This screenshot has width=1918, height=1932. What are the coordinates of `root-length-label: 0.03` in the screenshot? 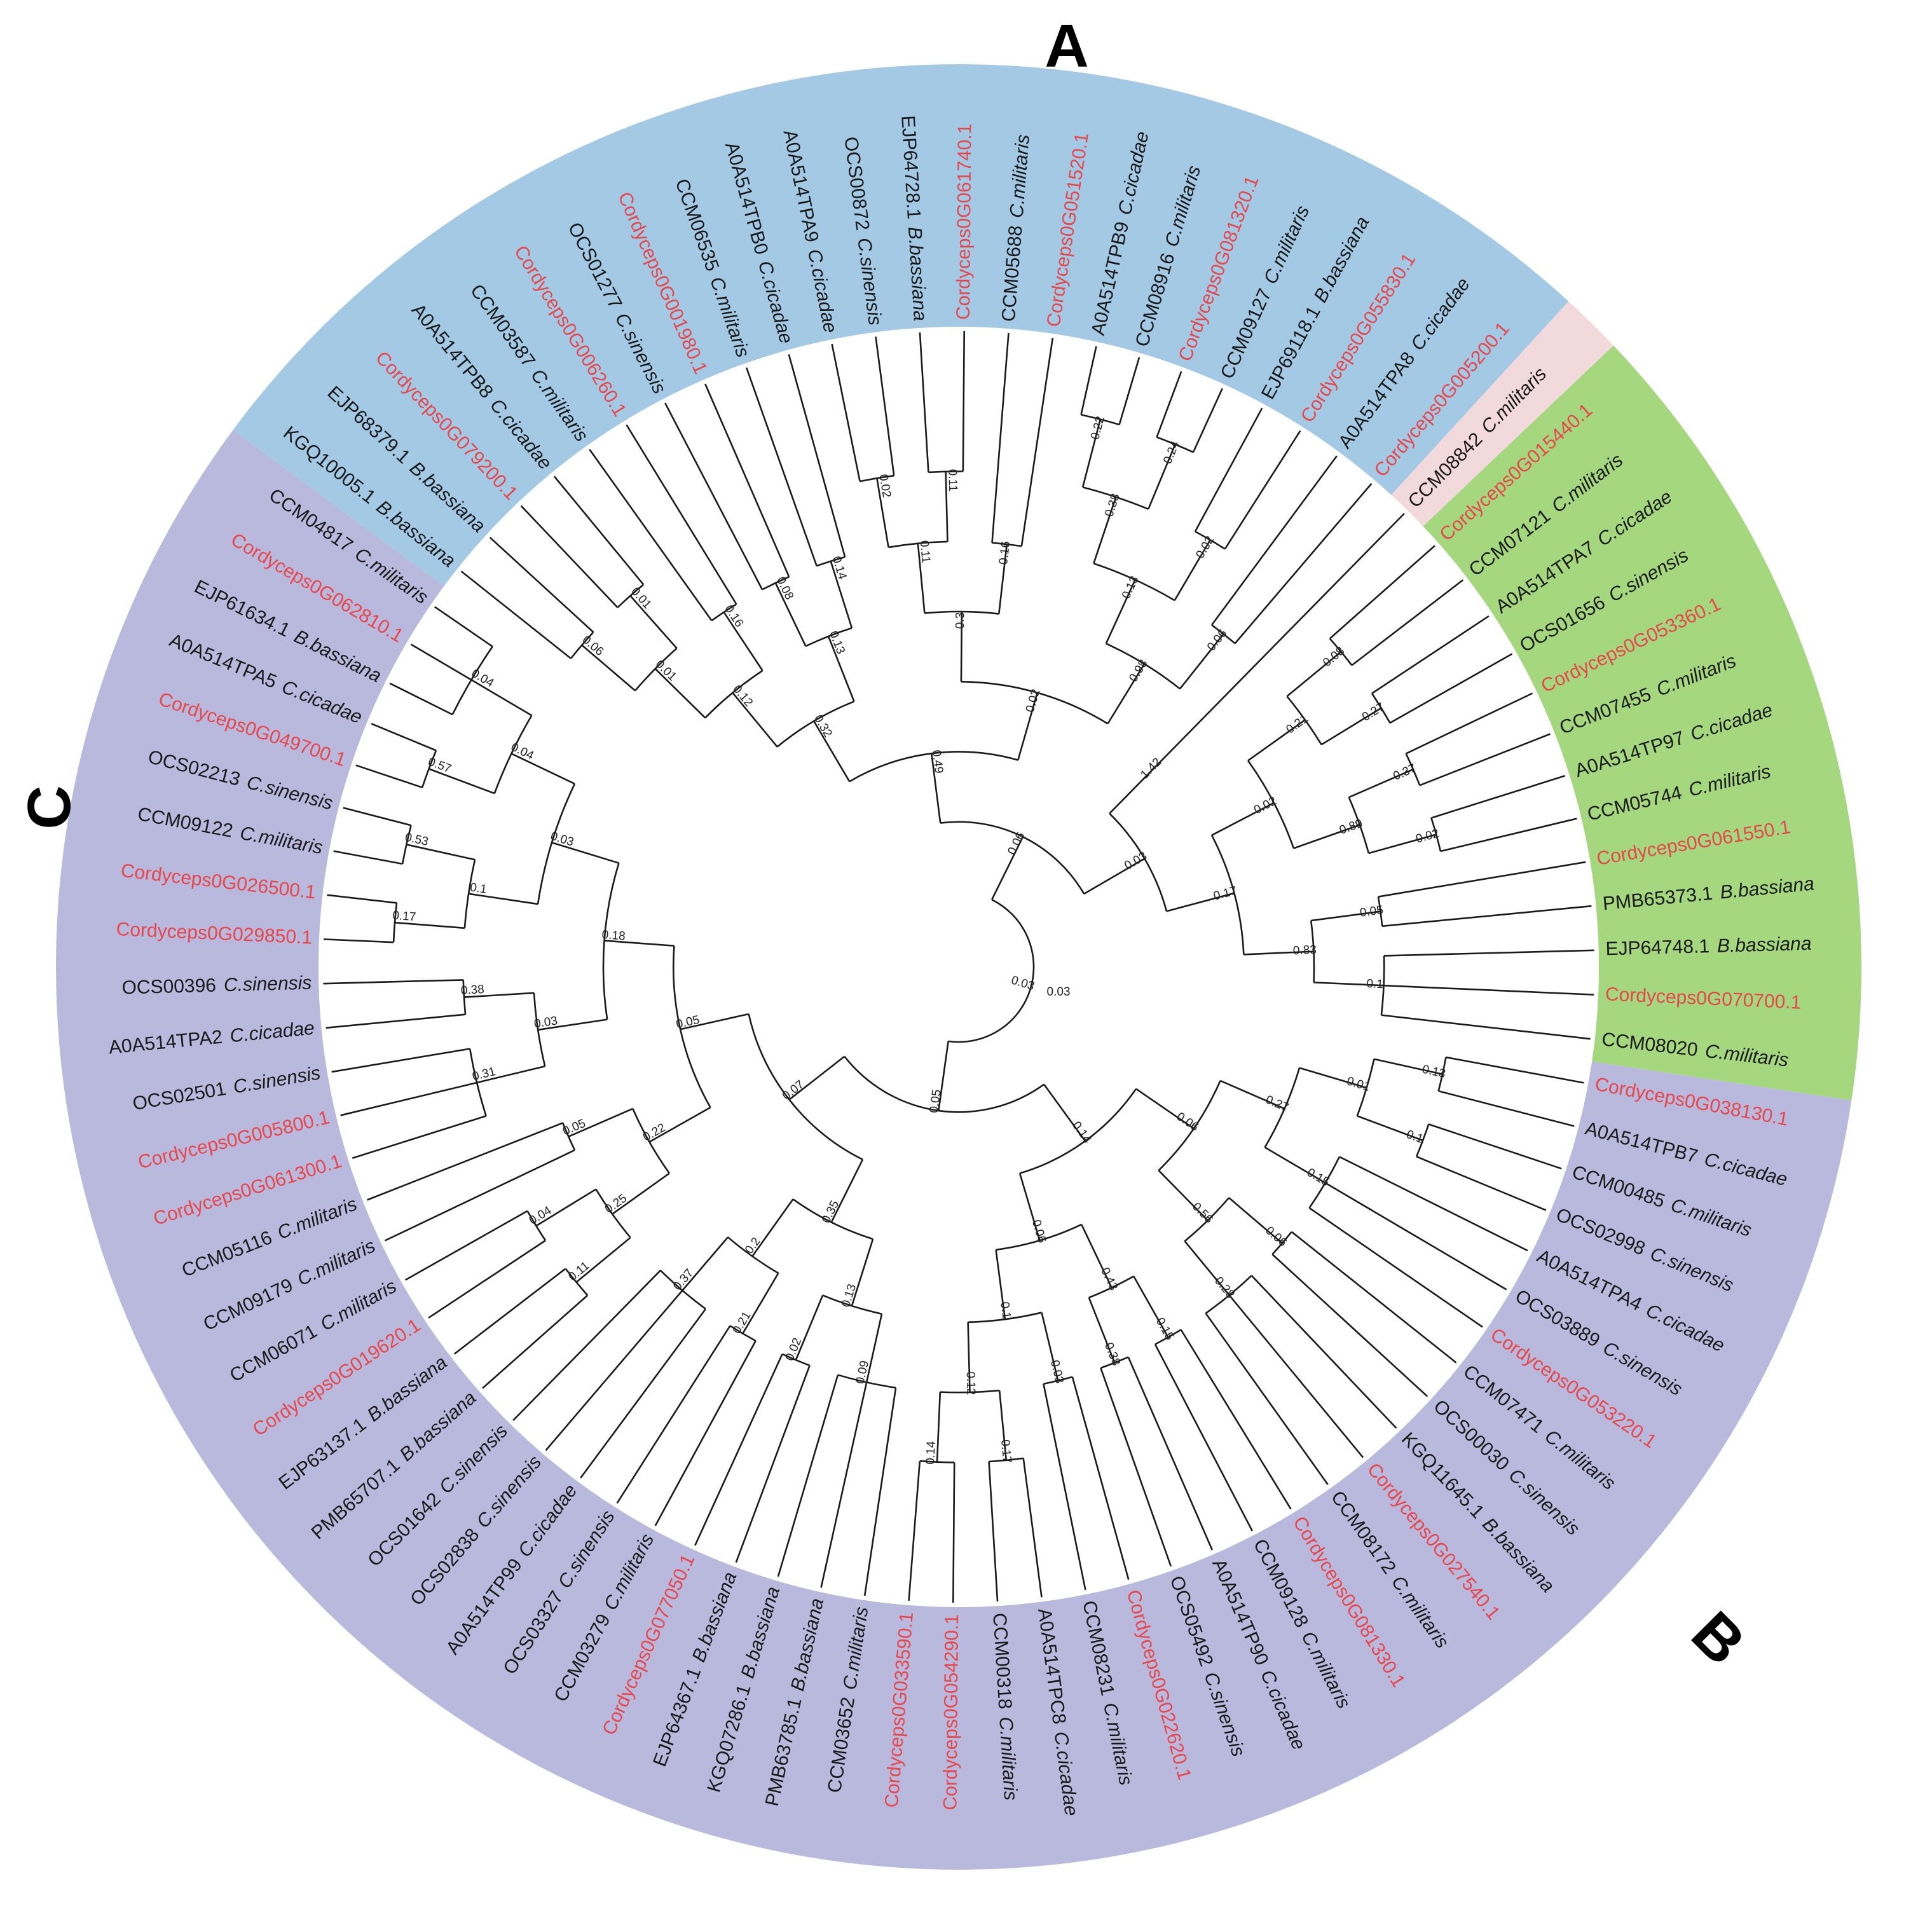 It's located at (1059, 992).